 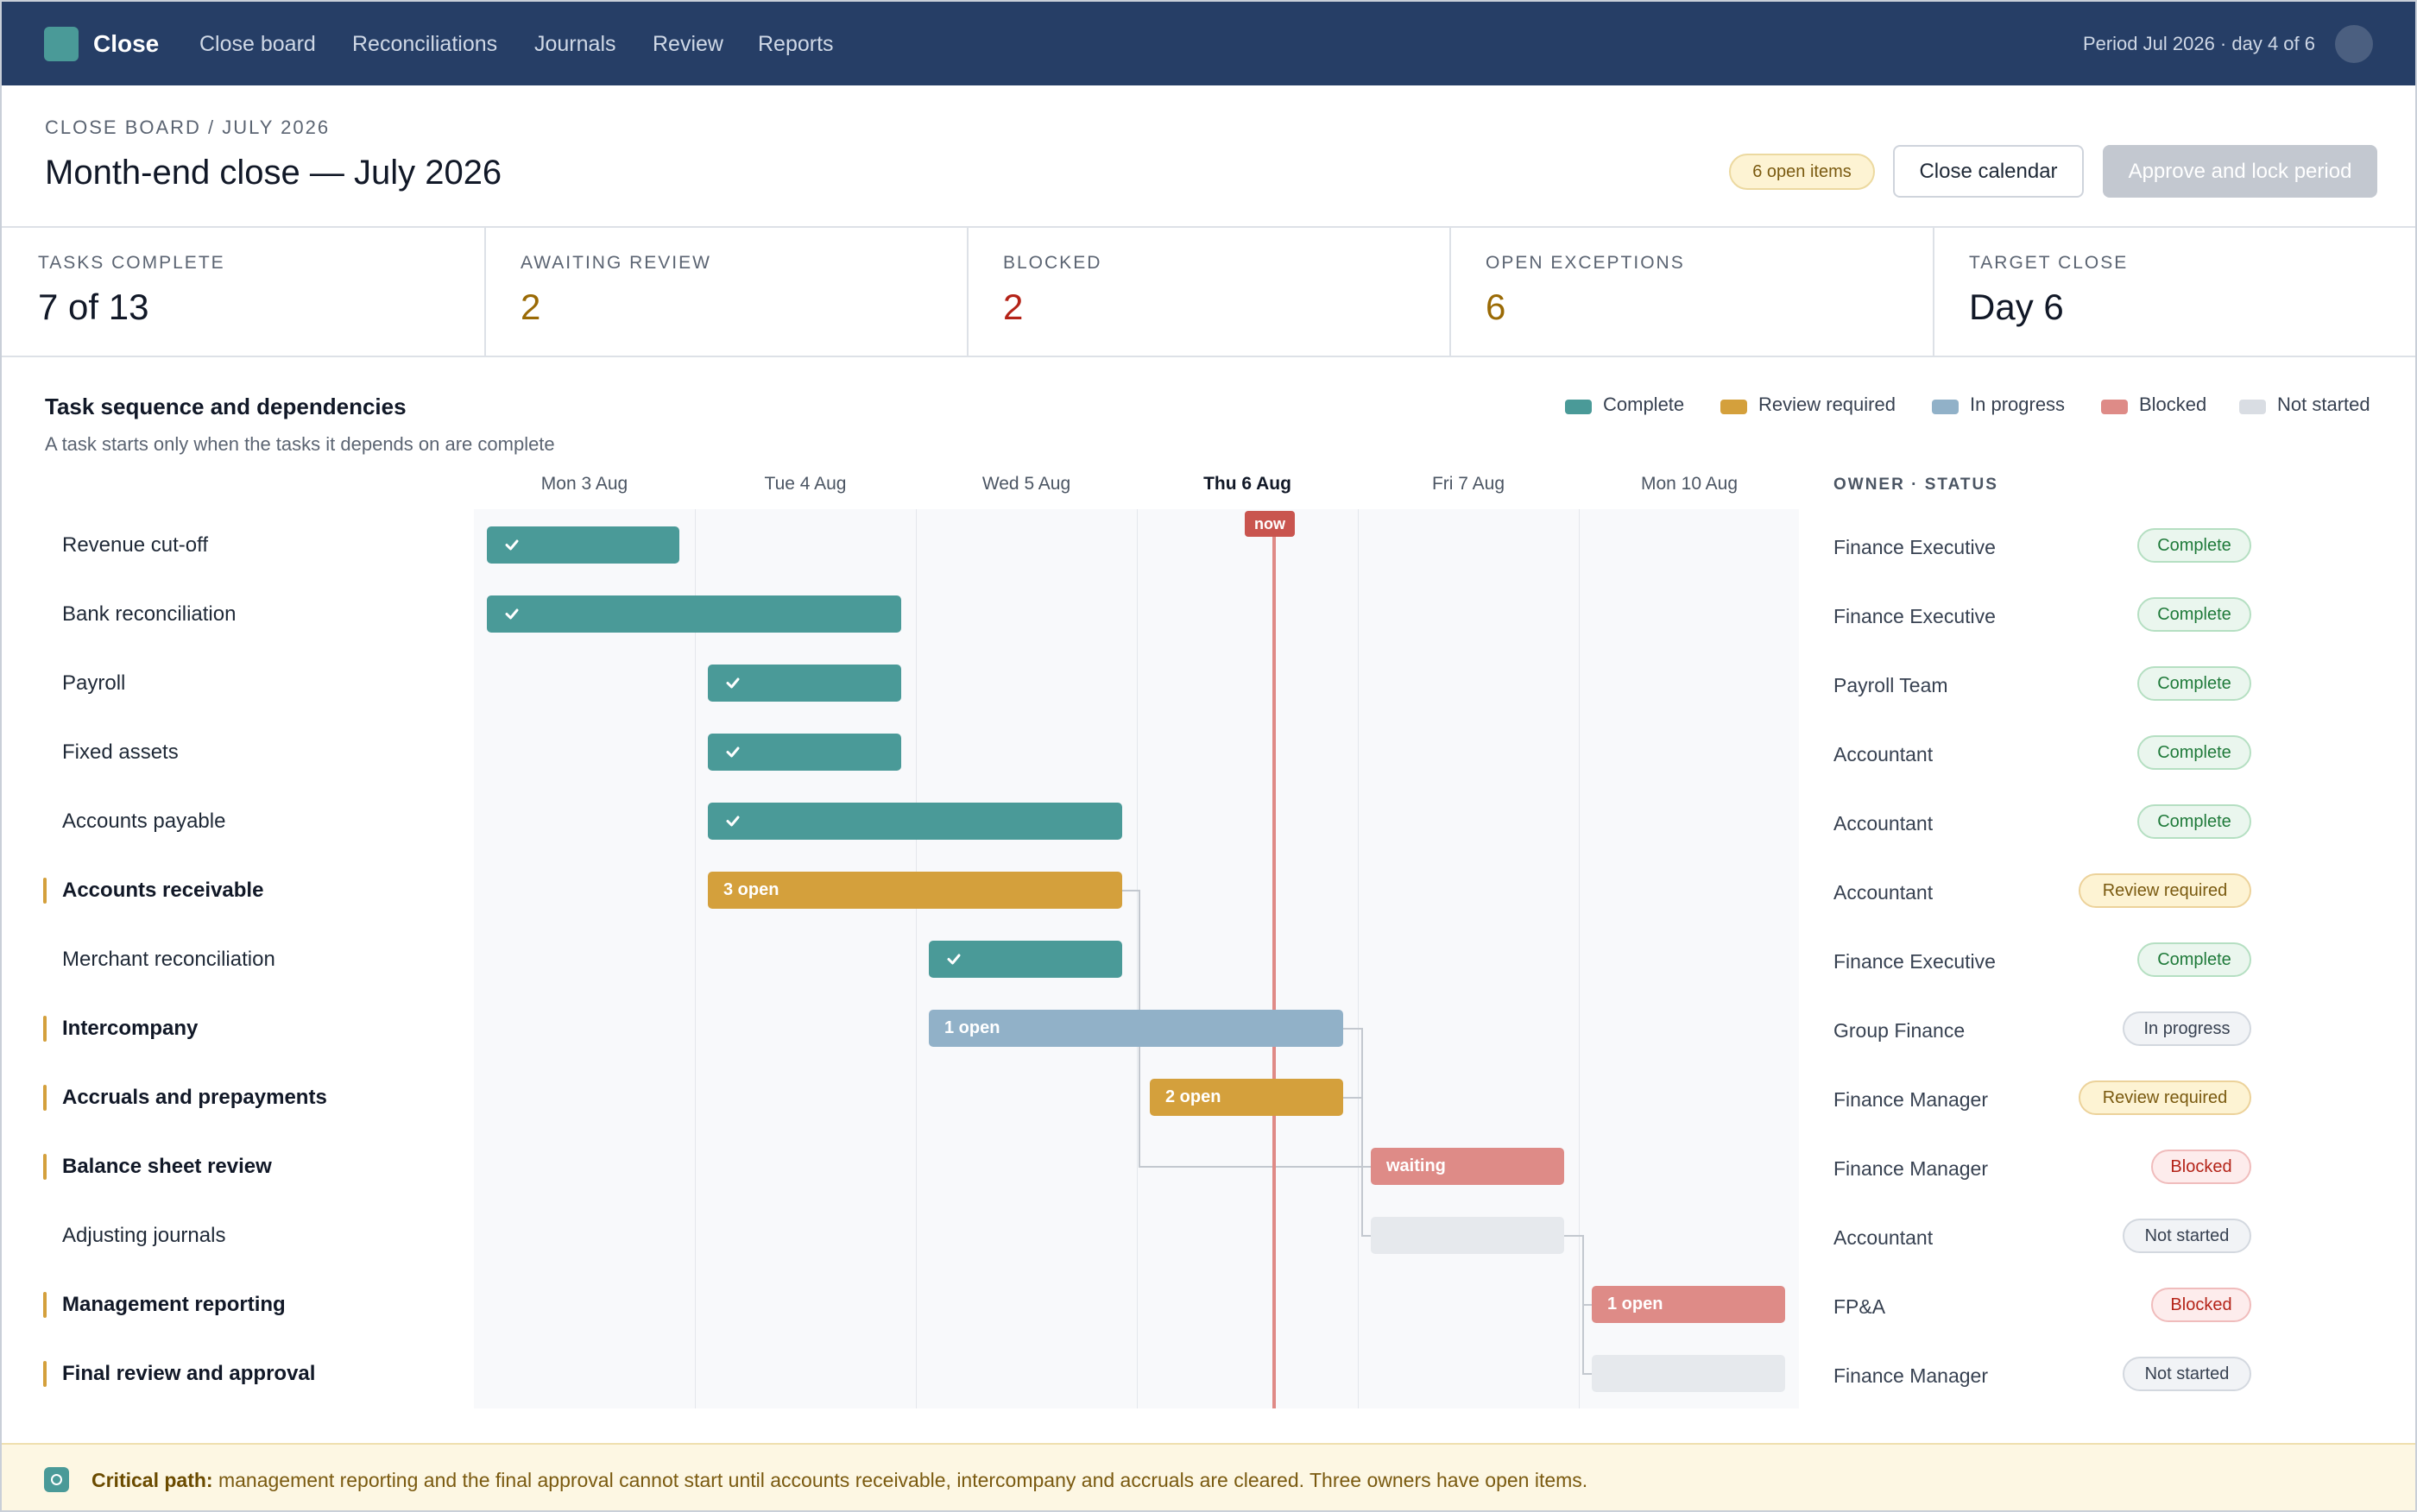 What do you see at coordinates (188, 127) in the screenshot?
I see `breadcrumb: CLOSE BOARD / JULY 2026` at bounding box center [188, 127].